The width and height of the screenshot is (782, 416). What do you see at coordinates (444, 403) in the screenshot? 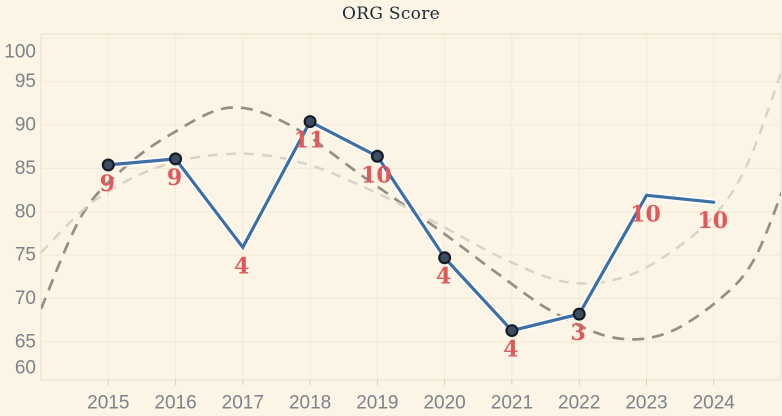
I see `x-axis-tick-label: 2020` at bounding box center [444, 403].